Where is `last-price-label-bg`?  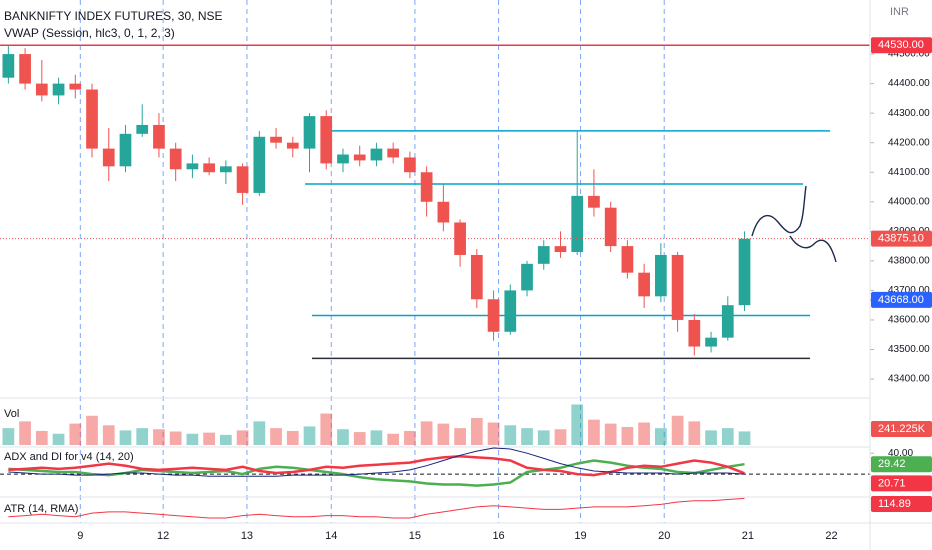
last-price-label-bg is located at coordinates (901, 238).